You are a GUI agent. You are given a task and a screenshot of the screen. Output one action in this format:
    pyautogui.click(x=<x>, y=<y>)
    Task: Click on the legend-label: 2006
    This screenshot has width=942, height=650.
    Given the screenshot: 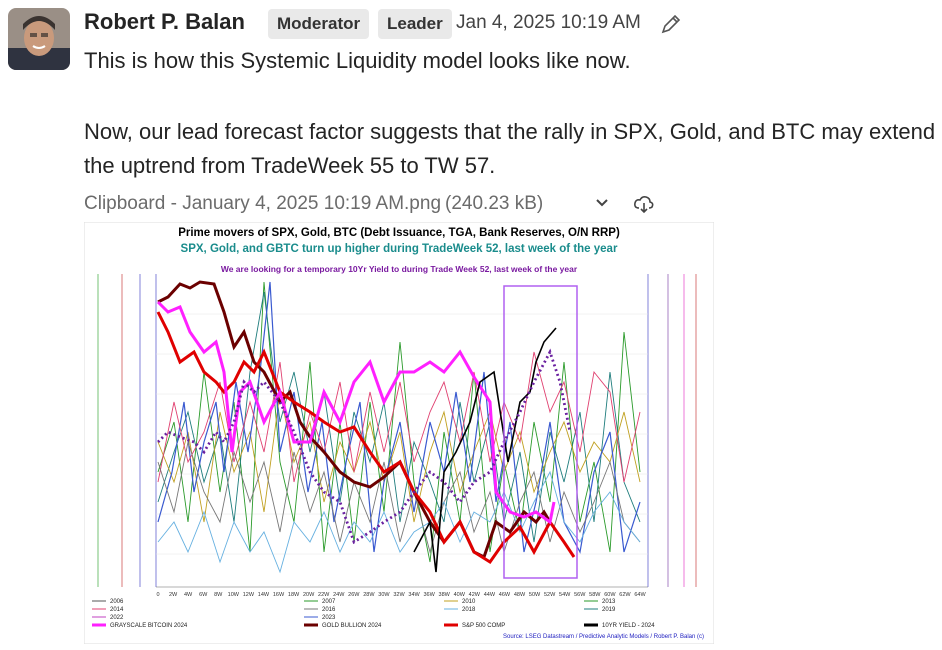 What is the action you would take?
    pyautogui.click(x=117, y=602)
    